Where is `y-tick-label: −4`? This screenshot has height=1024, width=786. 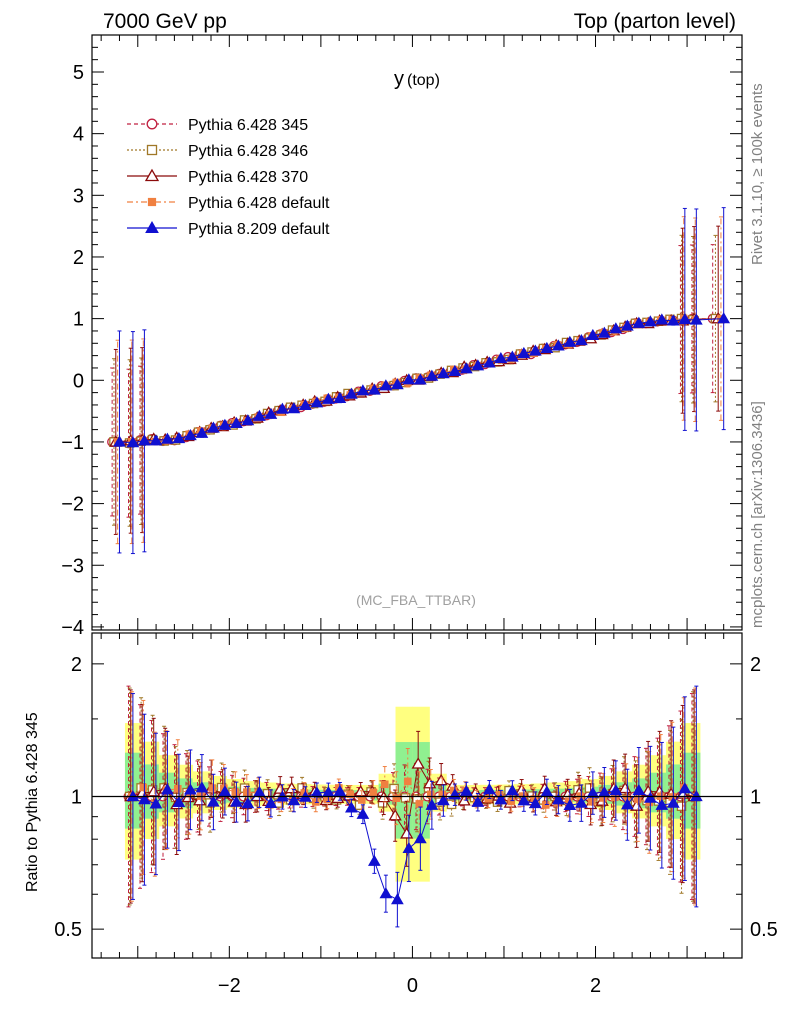 y-tick-label: −4 is located at coordinates (72, 628).